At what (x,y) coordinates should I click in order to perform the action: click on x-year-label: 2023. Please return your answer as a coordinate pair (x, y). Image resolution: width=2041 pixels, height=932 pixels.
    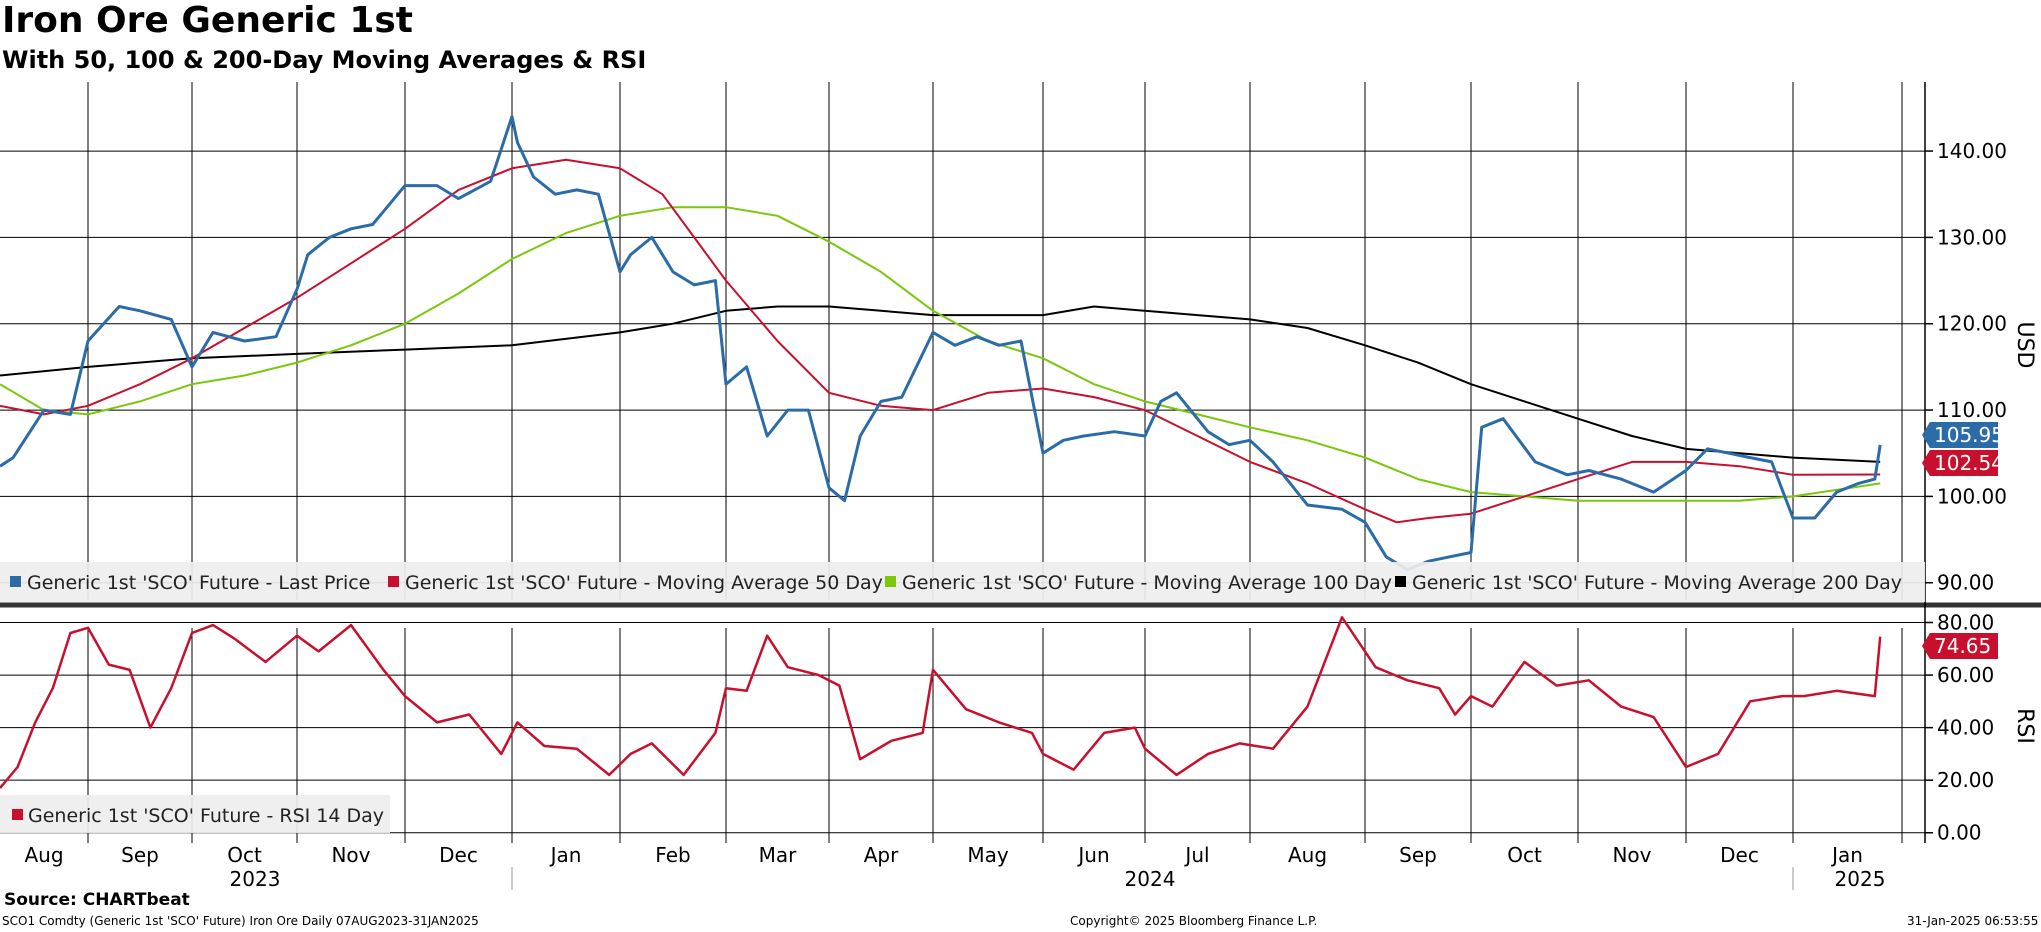
    Looking at the image, I should click on (255, 879).